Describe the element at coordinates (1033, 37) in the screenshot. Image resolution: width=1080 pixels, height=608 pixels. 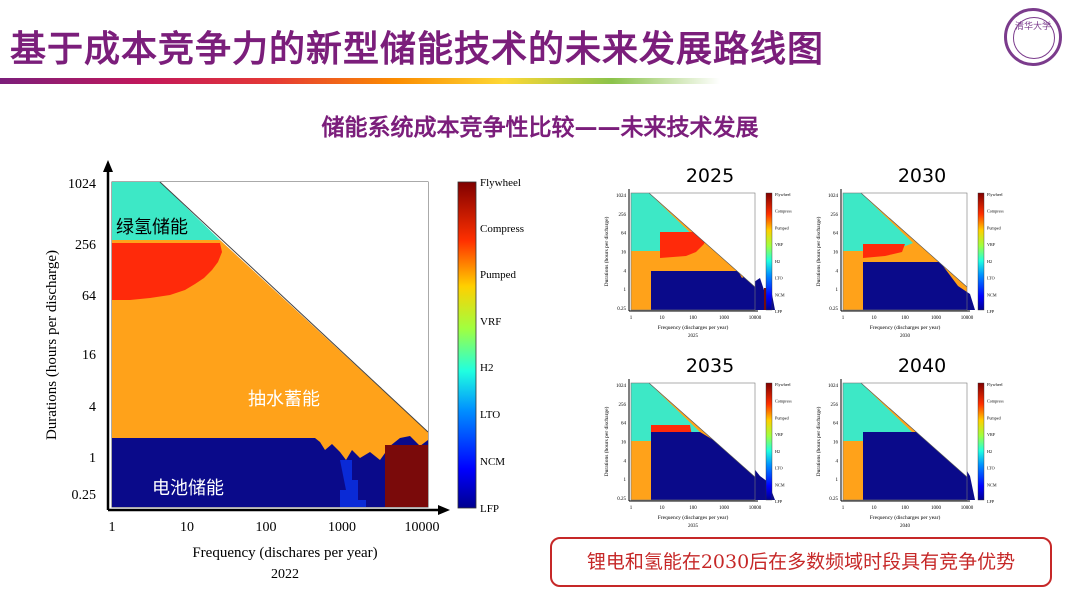
I see `university-logo: 清华大学` at that location.